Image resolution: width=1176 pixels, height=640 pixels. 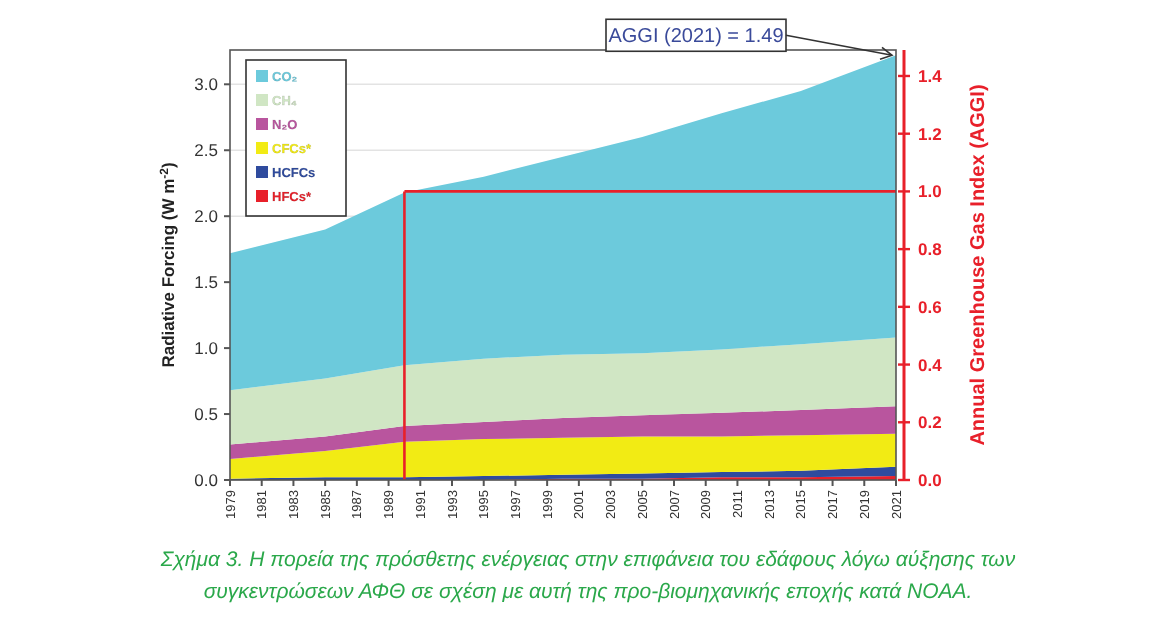 What do you see at coordinates (930, 133) in the screenshot?
I see `y2-tick-label: 1.2` at bounding box center [930, 133].